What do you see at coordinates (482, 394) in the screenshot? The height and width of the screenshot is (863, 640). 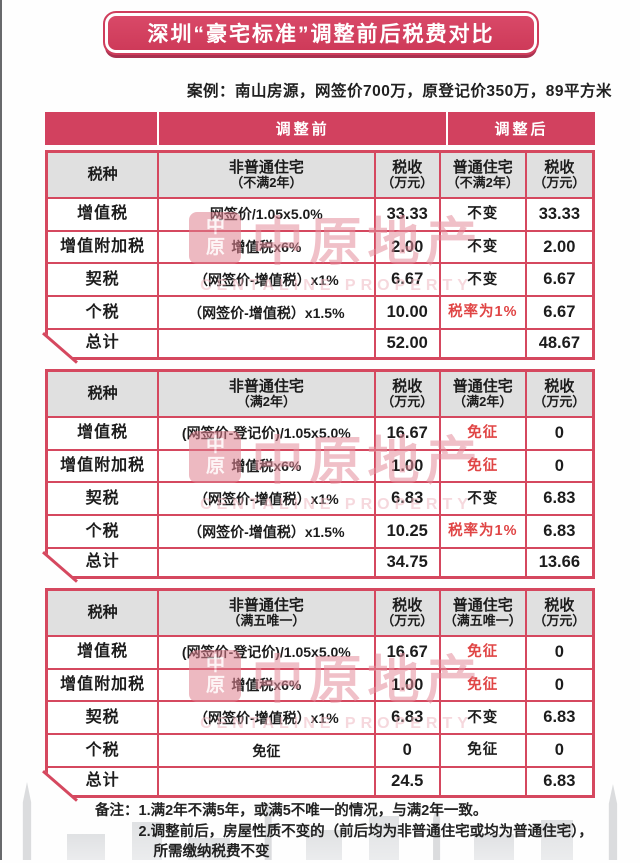 I see `col-header-ordinary: 普通住宅 （满2年）` at bounding box center [482, 394].